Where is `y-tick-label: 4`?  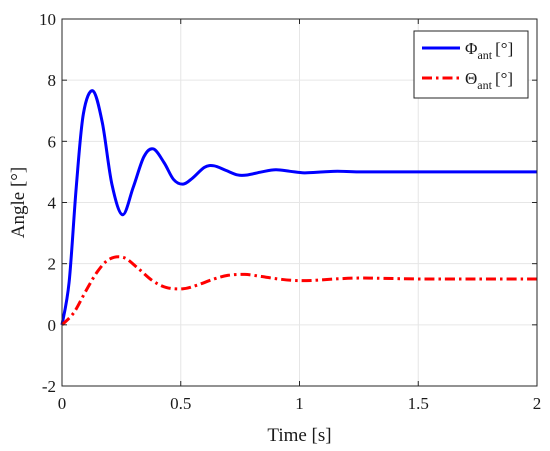
y-tick-label: 4 is located at coordinates (52, 203).